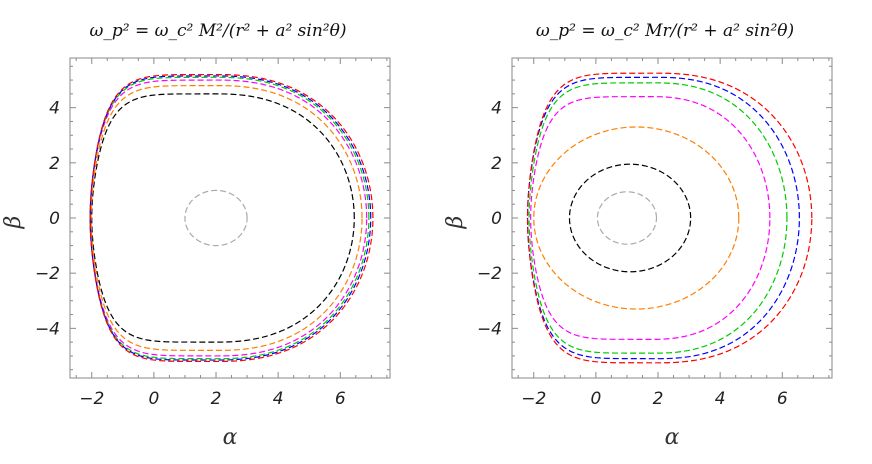 This screenshot has width=872, height=464. What do you see at coordinates (672, 437) in the screenshot?
I see `right-x-axis-label: α` at bounding box center [672, 437].